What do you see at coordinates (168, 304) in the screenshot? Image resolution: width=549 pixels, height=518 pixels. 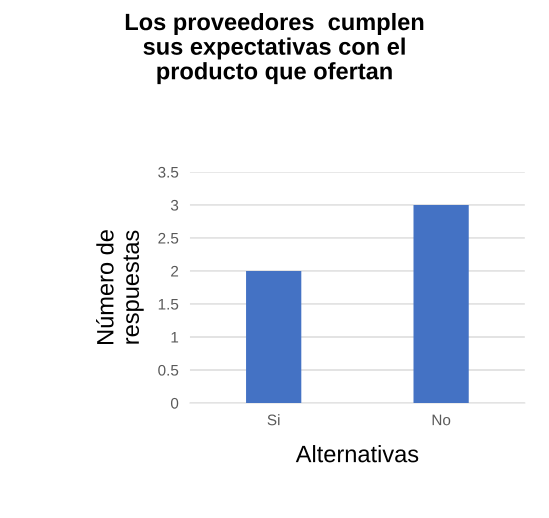 I see `y-tick-label: 1.5` at bounding box center [168, 304].